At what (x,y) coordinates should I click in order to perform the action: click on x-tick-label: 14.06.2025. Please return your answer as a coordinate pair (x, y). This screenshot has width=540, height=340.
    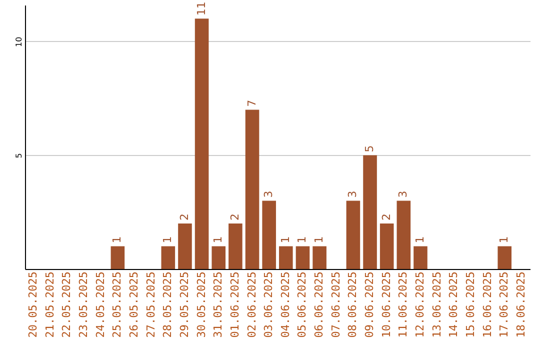
    Looking at the image, I should click on (453, 305).